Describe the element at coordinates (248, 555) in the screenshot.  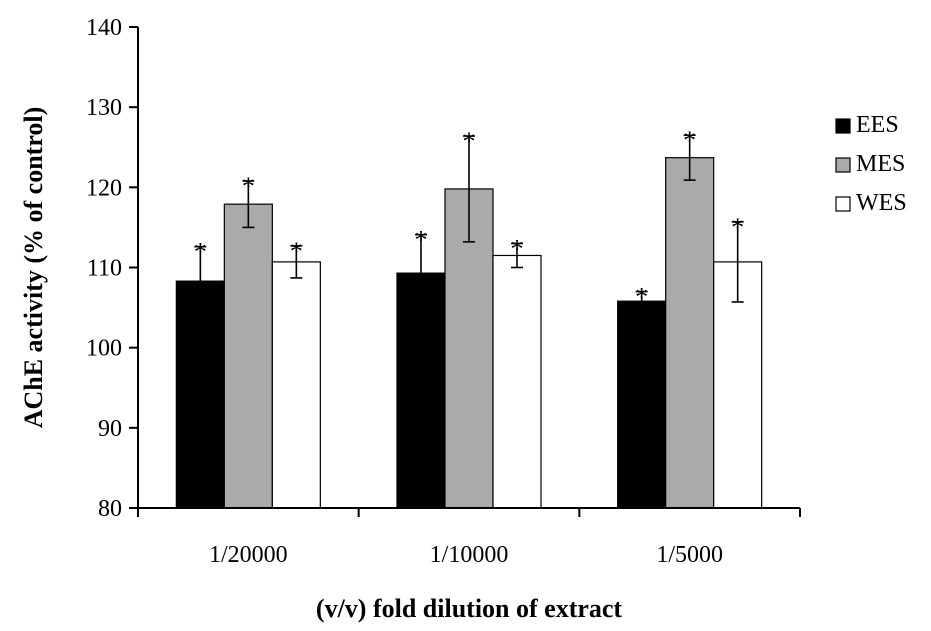
I see `x-tick-label: 1/20000` at that location.